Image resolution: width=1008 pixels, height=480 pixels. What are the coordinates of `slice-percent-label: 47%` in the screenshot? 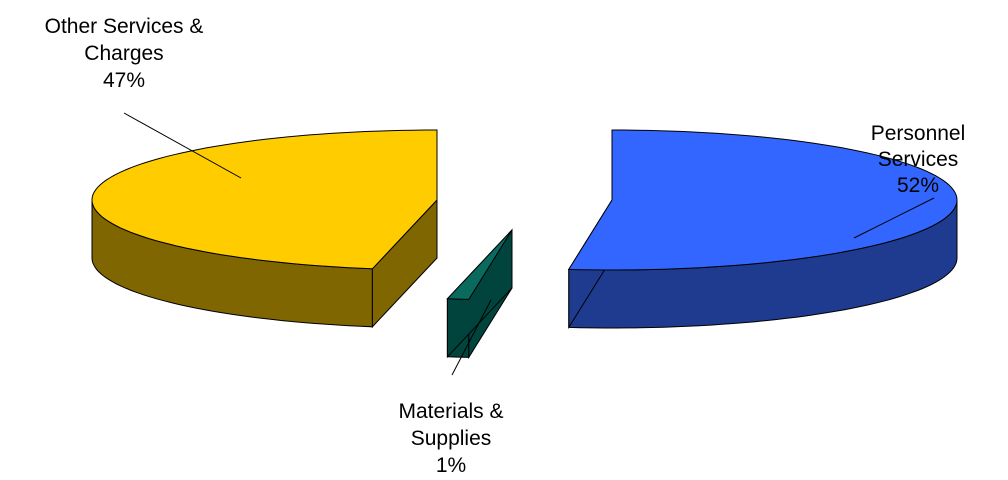 It's located at (124, 80).